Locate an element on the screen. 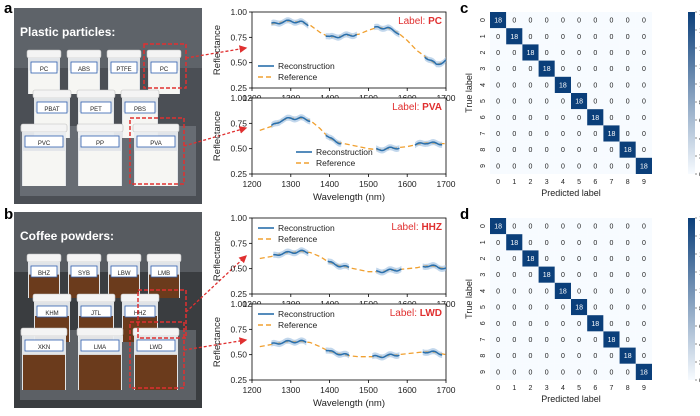  x-axis-label: Wavelength (nm) is located at coordinates (349, 403).